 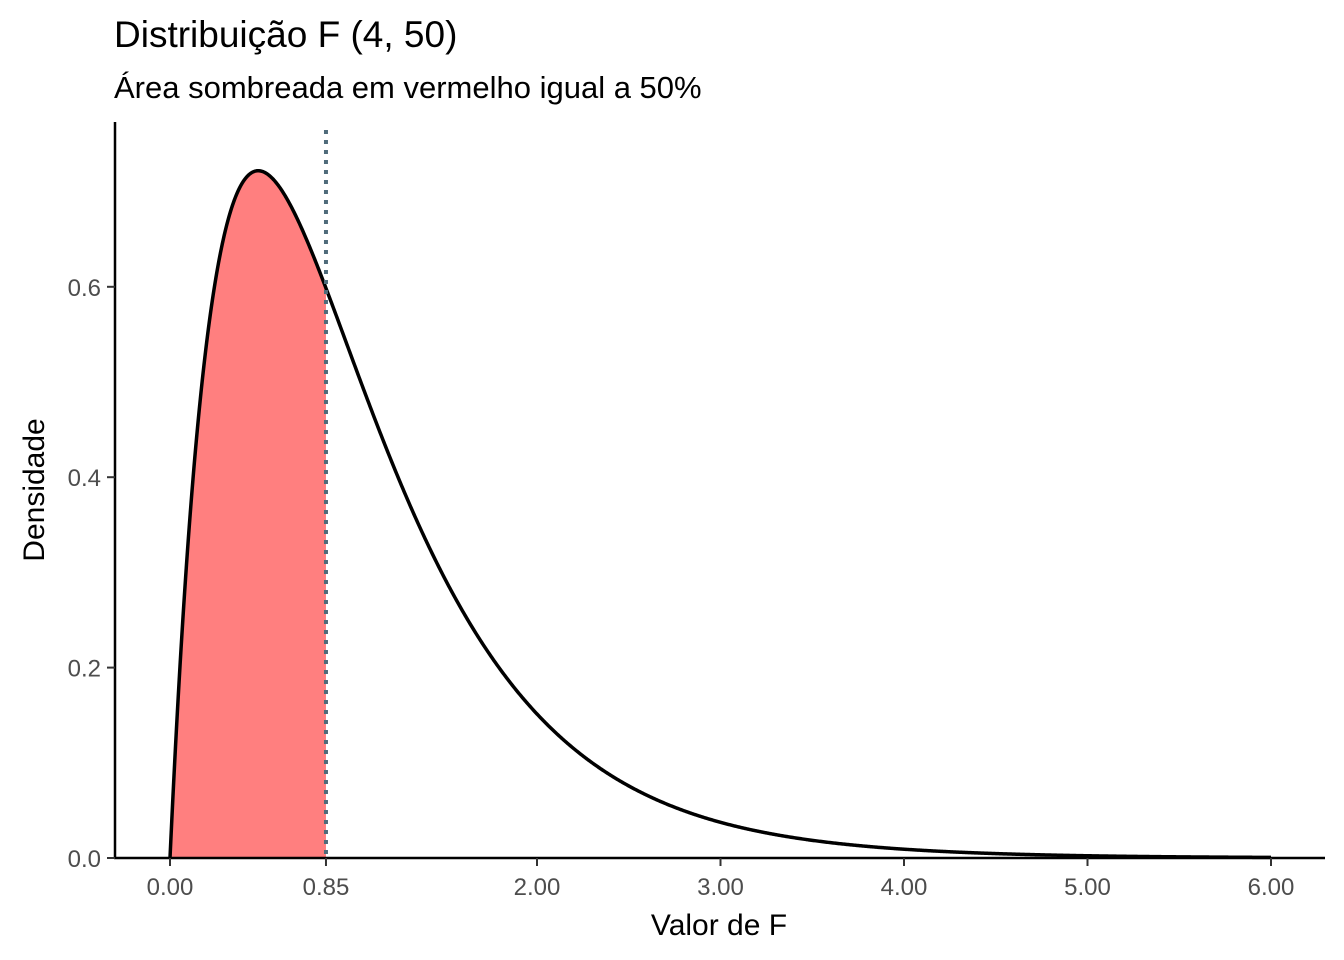 What do you see at coordinates (84, 478) in the screenshot?
I see `y-tick-label: 0.4` at bounding box center [84, 478].